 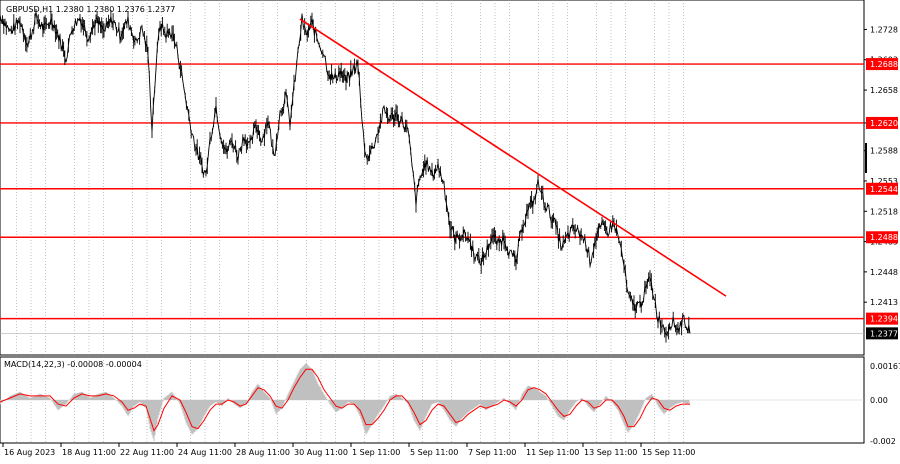 What do you see at coordinates (73, 364) in the screenshot?
I see `macd-header: MACD(14,22,3) -0.00008 -0.00004` at bounding box center [73, 364].